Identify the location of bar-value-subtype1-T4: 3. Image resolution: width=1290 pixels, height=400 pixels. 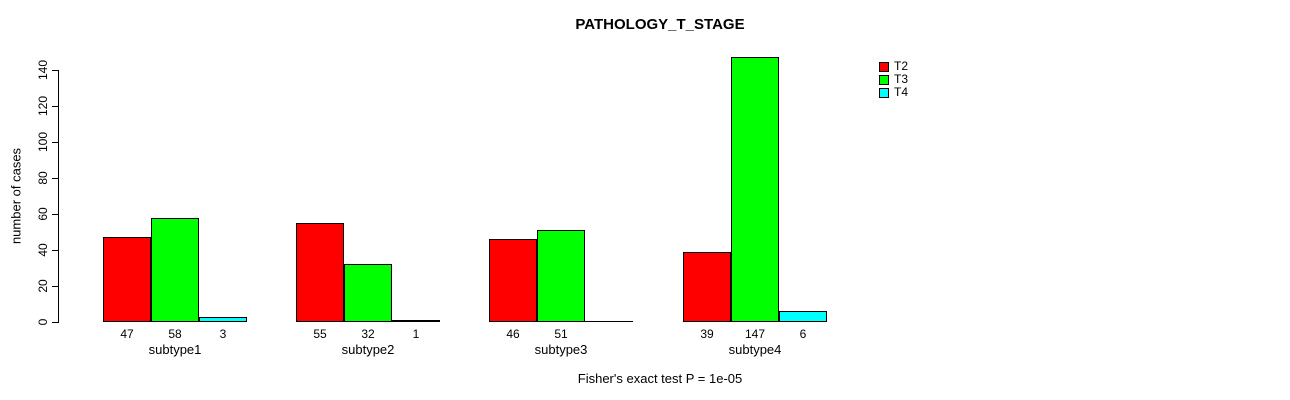
(223, 334).